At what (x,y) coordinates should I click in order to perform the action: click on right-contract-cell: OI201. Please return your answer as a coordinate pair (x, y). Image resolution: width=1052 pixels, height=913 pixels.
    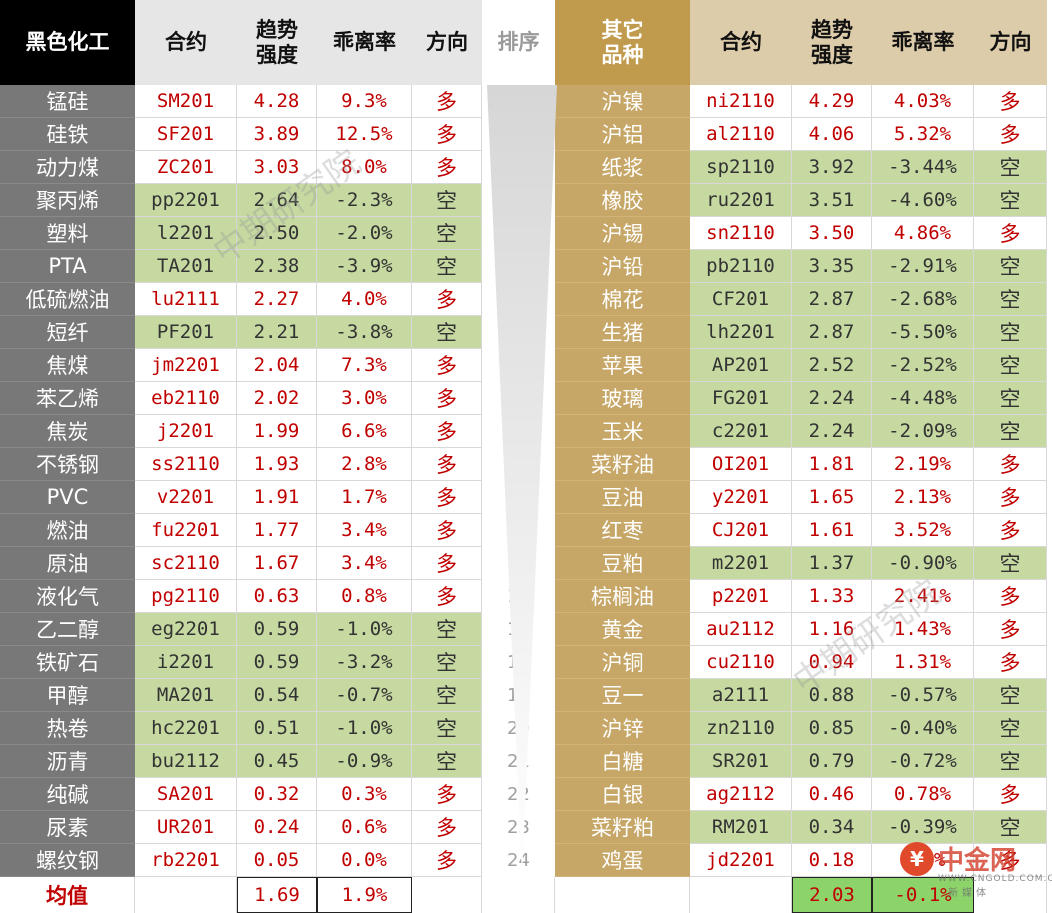
    Looking at the image, I should click on (741, 464).